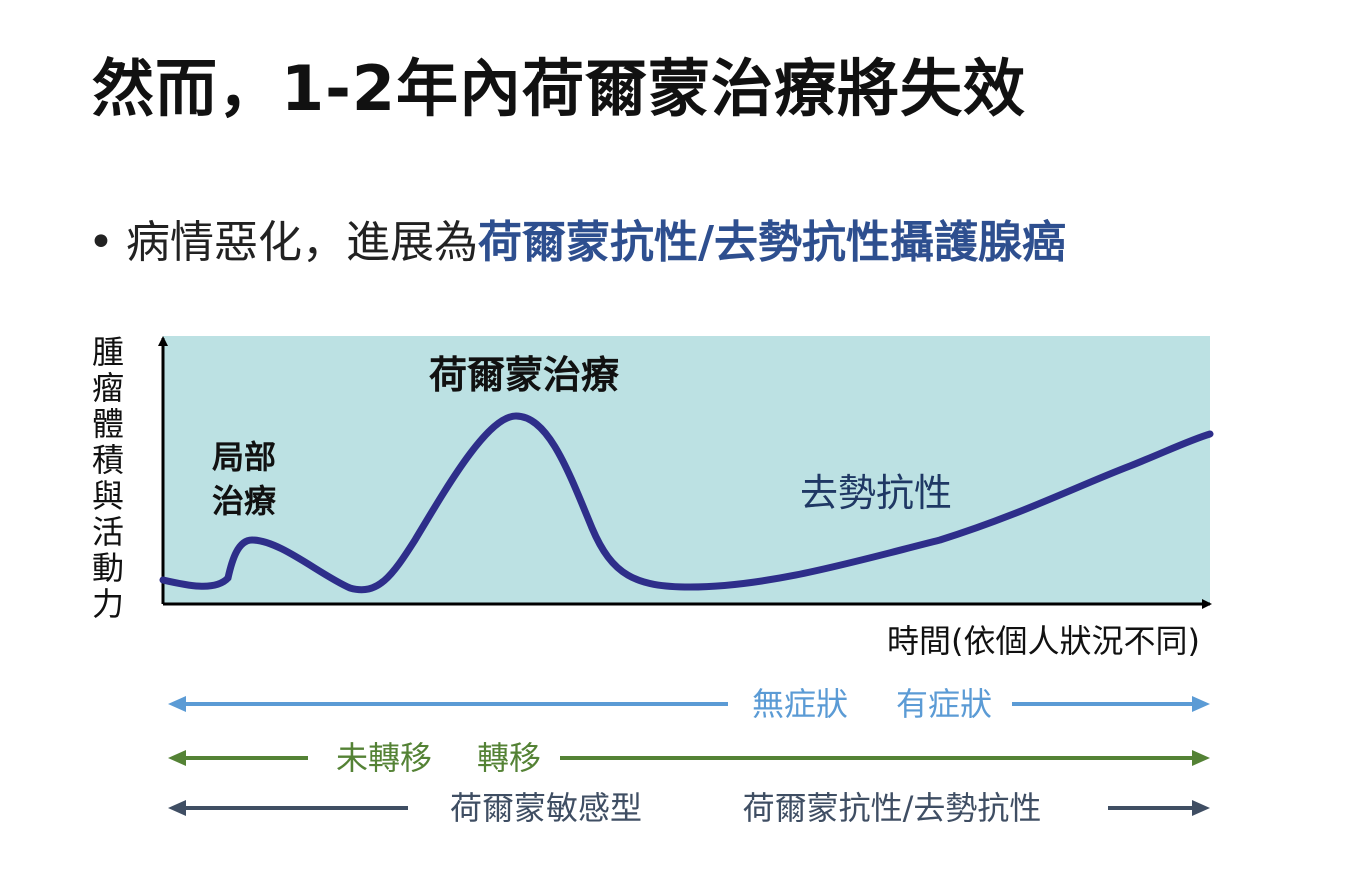 This screenshot has height=876, width=1347. I want to click on y-axis-label: 腫瘤體積與活動力, so click(108, 478).